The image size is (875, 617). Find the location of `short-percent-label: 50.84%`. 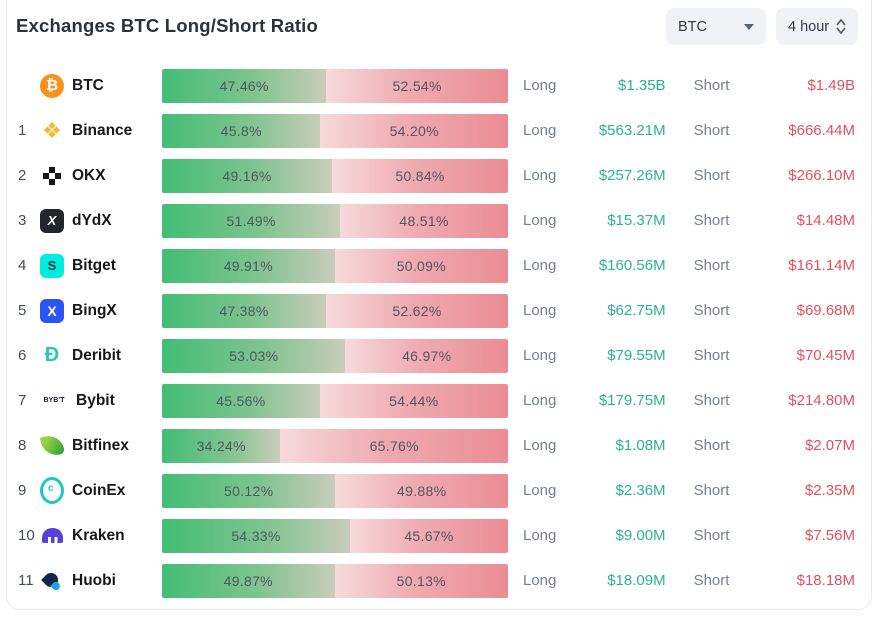

short-percent-label: 50.84% is located at coordinates (420, 175).